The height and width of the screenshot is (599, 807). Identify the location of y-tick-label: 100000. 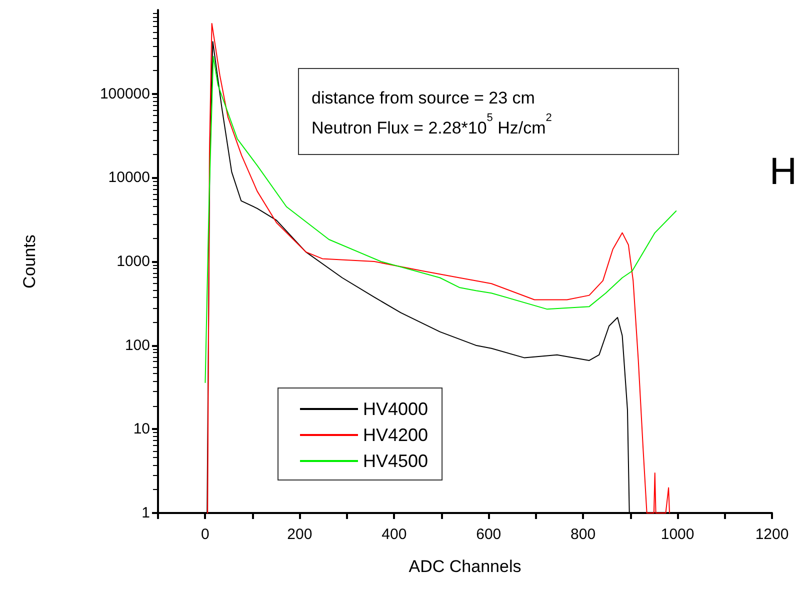
(125, 93).